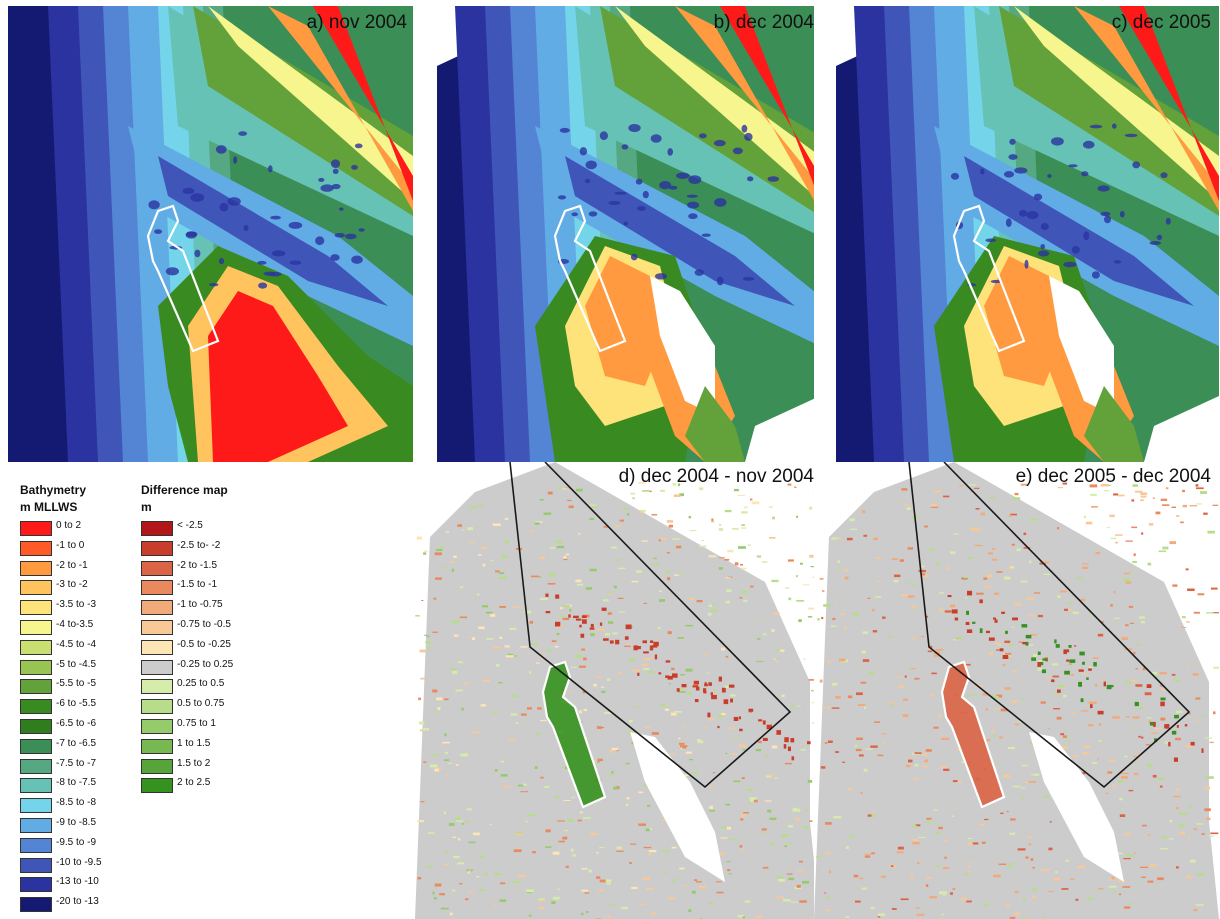  Describe the element at coordinates (76, 822) in the screenshot. I see `legend-label: -9 to -8.5` at that location.